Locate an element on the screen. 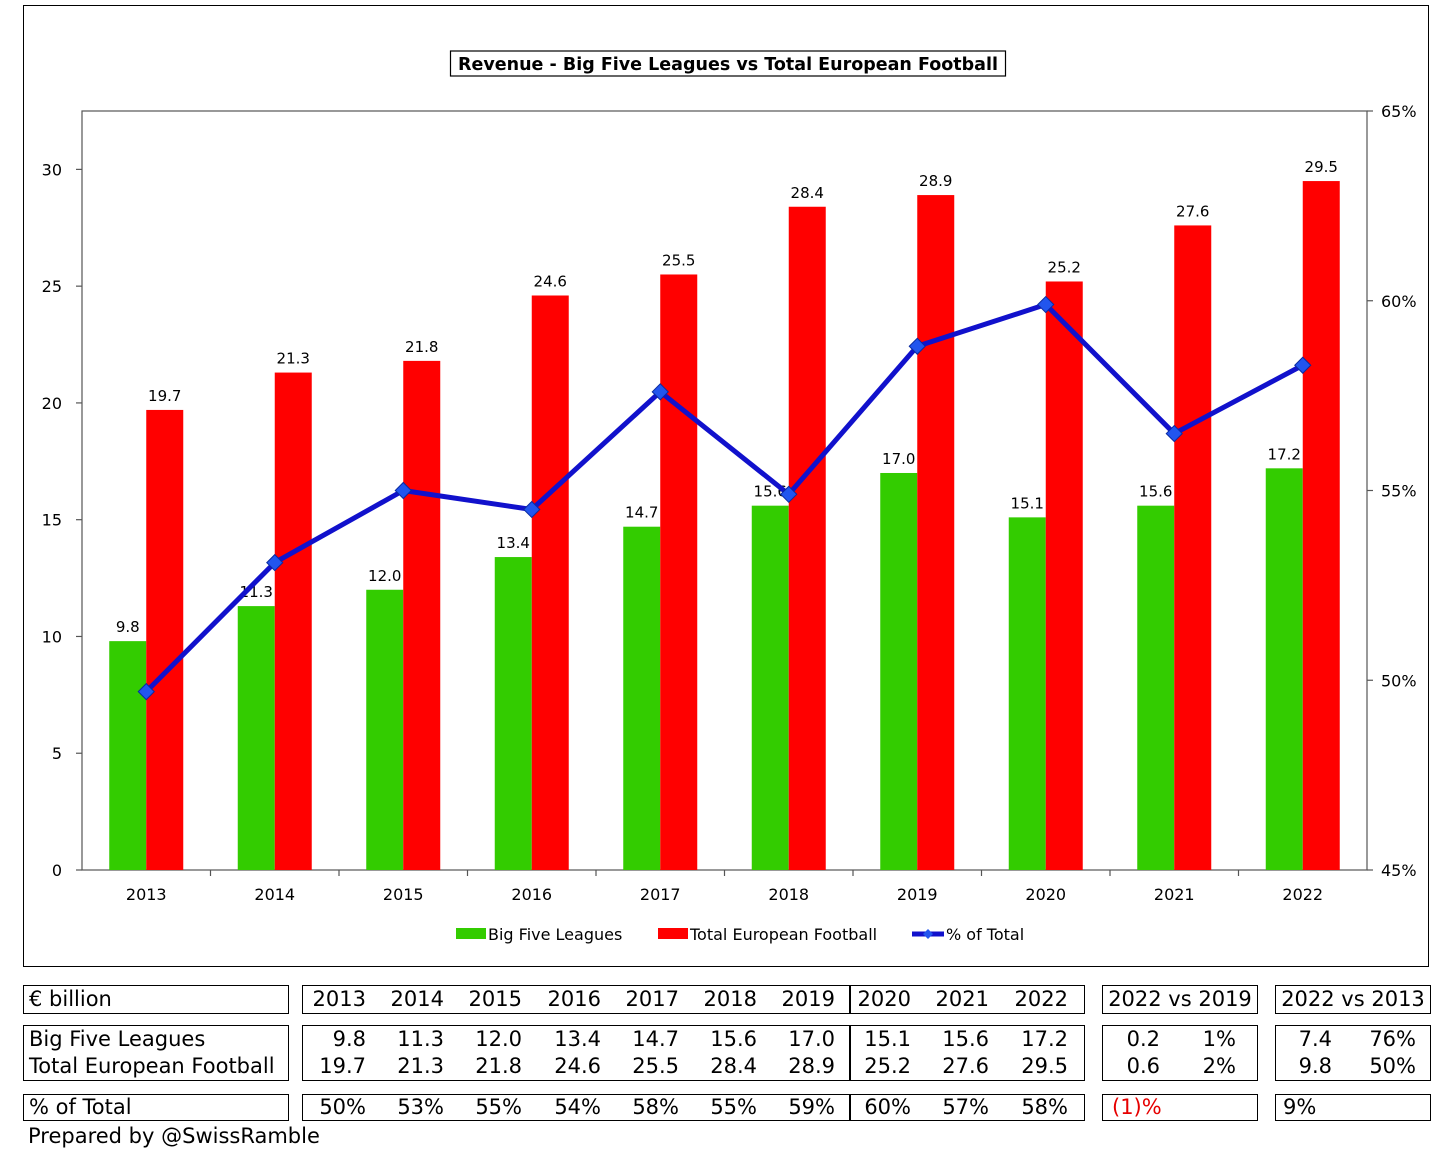 Image resolution: width=1456 pixels, height=1153 pixels. cmp1-abs-big-five: 0.2 is located at coordinates (1143, 1039).